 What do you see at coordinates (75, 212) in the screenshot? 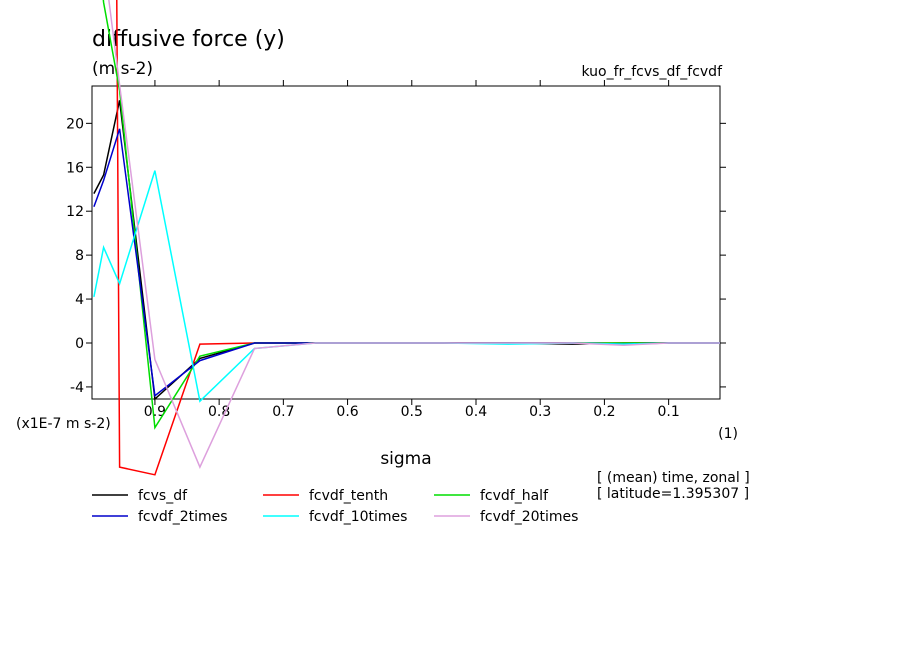
I see `y-tick-label: 12` at bounding box center [75, 212].